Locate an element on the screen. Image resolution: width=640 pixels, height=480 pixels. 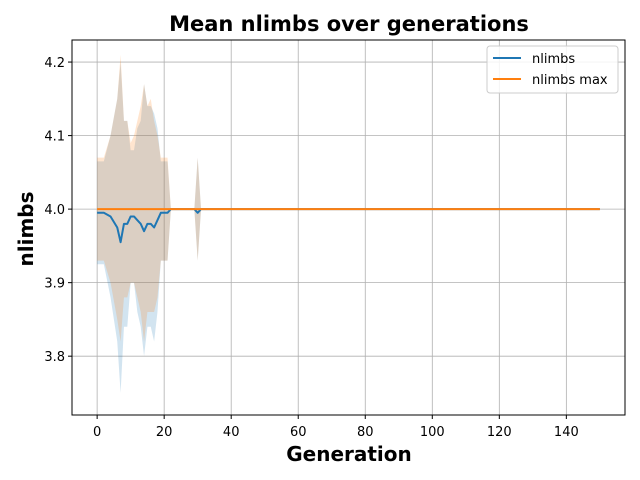
y-tick-label: 4.1 is located at coordinates (54, 137).